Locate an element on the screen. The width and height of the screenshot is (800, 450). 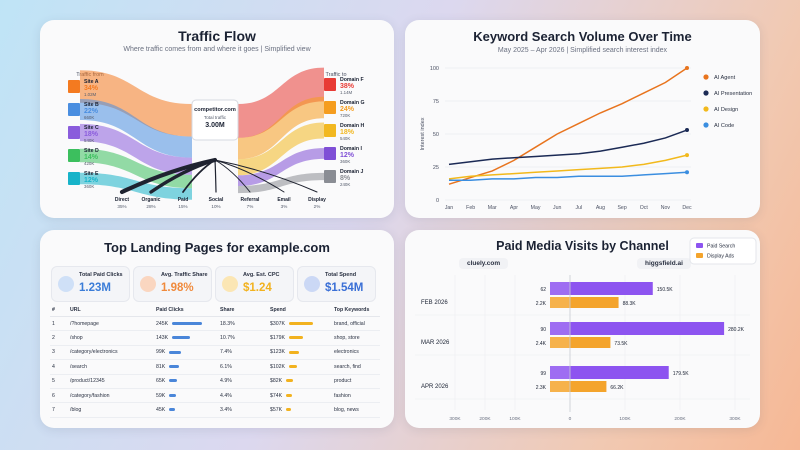
cell-keywords-text: fashion is located at coordinates (342, 395).